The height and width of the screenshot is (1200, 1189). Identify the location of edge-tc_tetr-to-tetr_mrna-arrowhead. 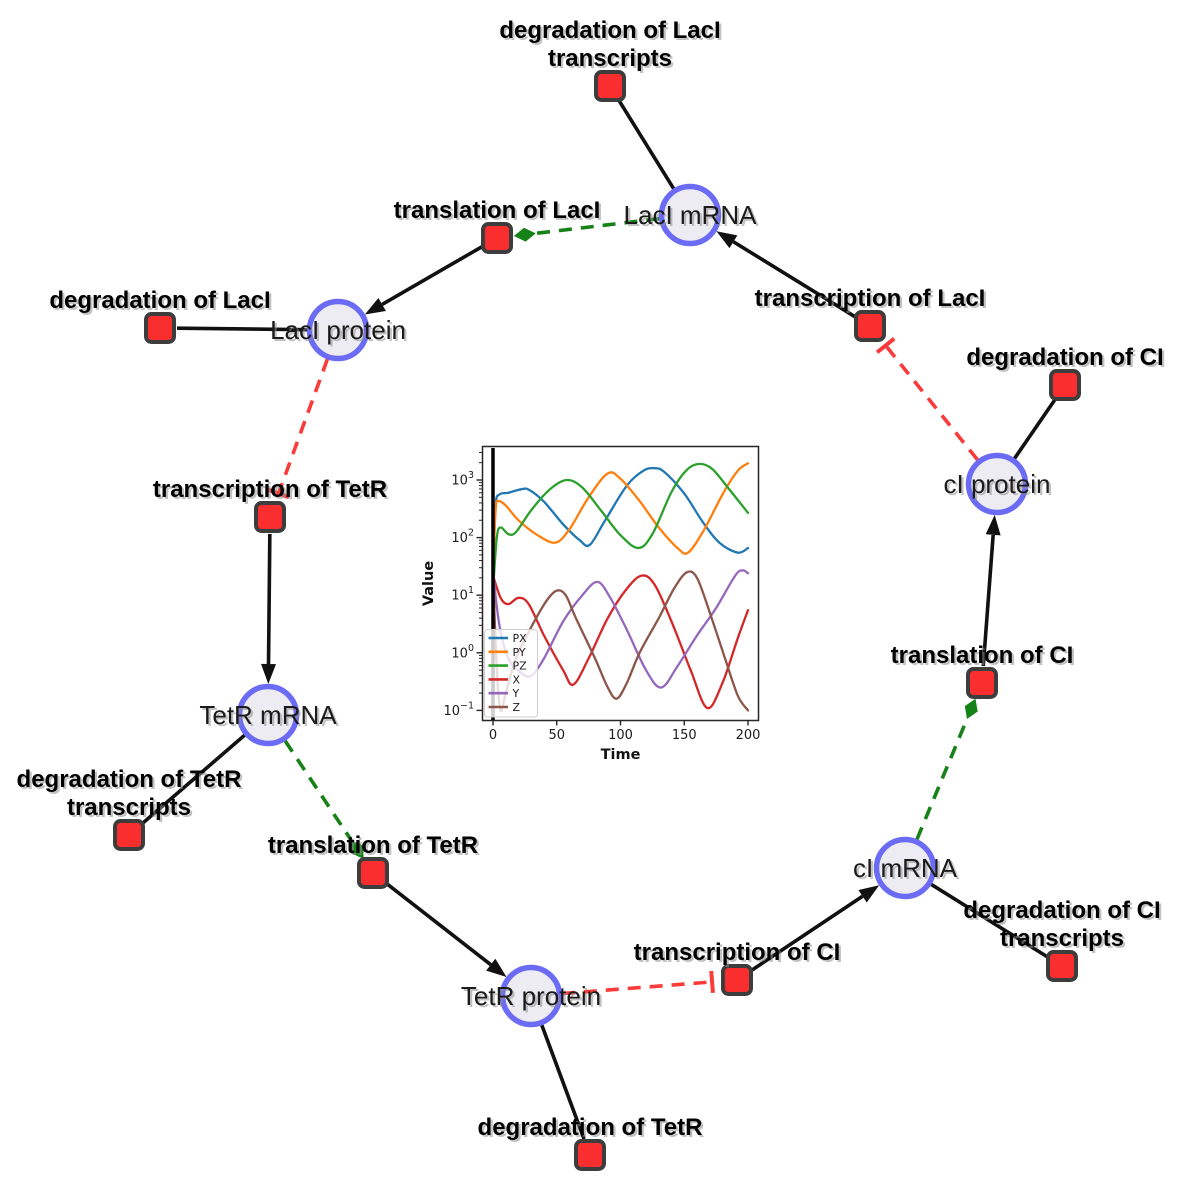
(269, 674).